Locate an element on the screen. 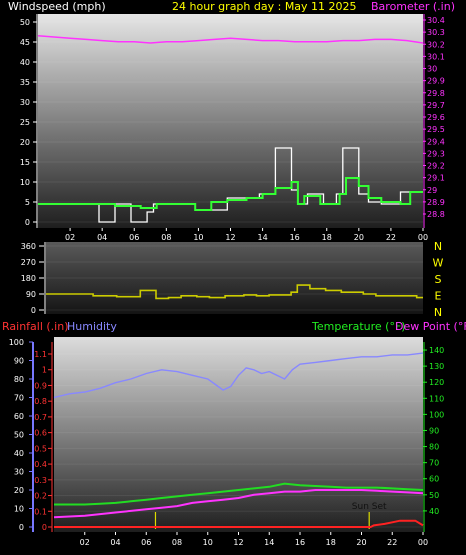 The width and height of the screenshot is (466, 555). barometer-y-tick-label: 28.9 is located at coordinates (436, 202).